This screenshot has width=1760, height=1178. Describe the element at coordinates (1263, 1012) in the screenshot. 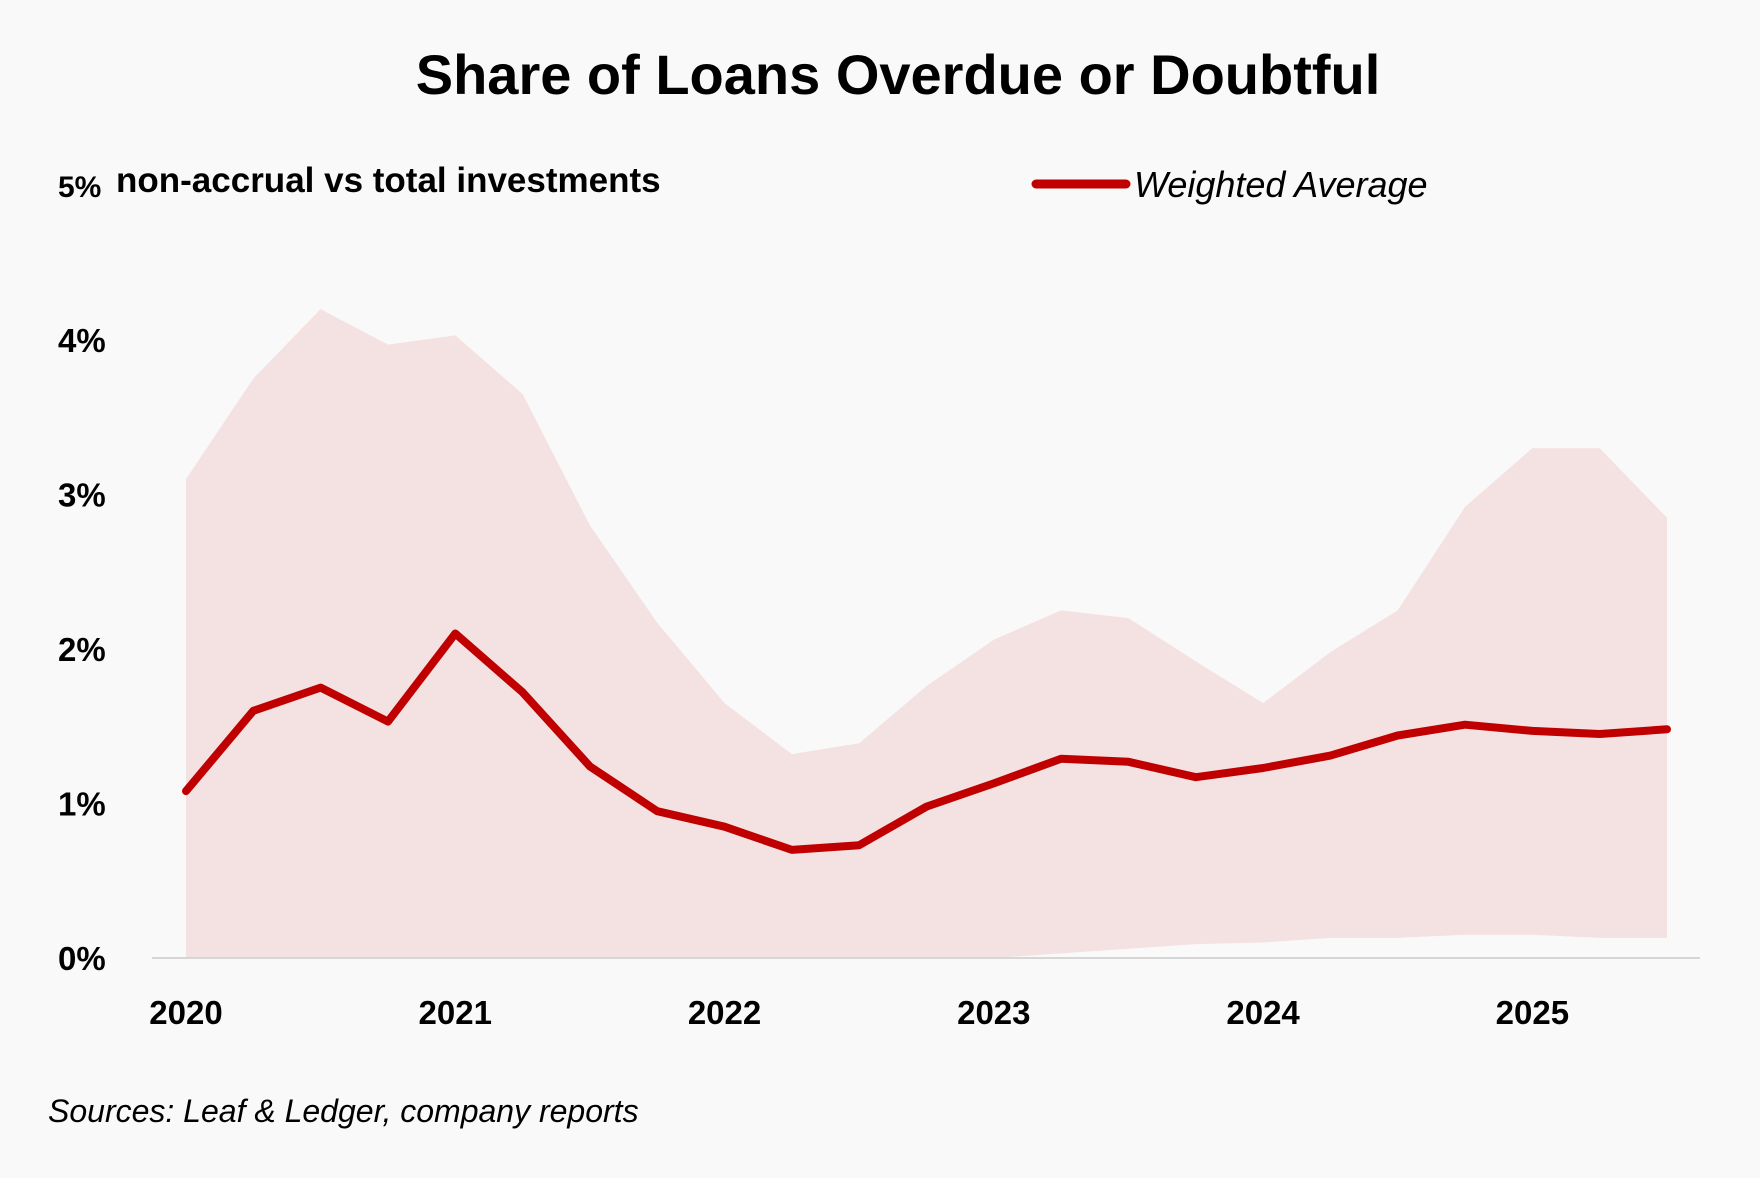

I see `x-tick-label: 2024` at that location.